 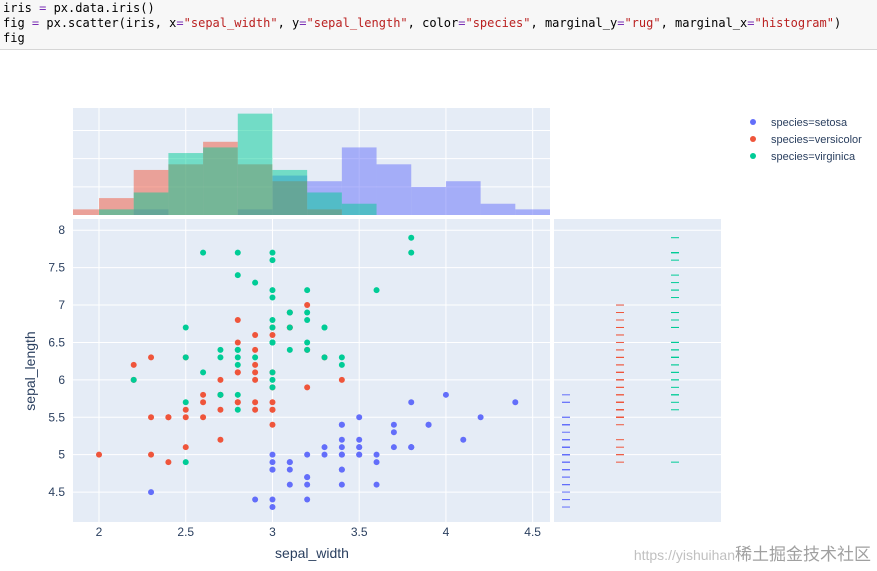 I want to click on code-token: "sepal_width", so click(x=230, y=23).